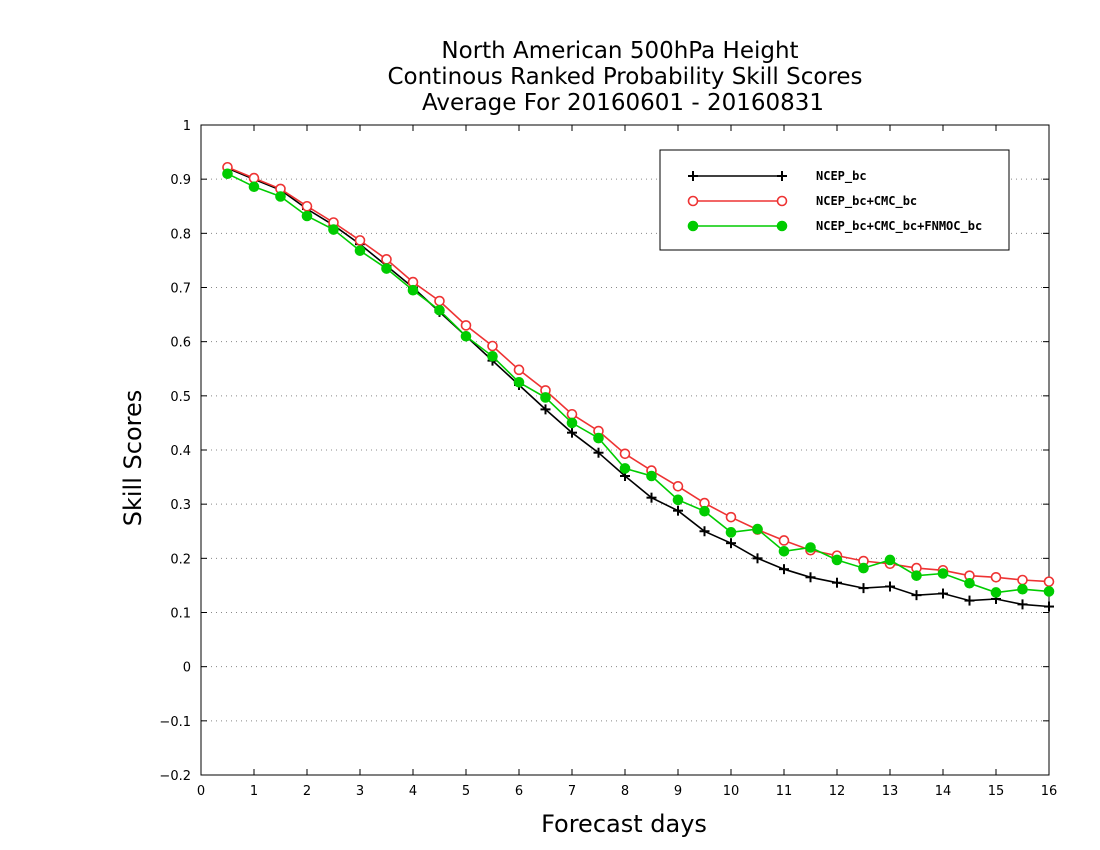 The image size is (1100, 850). What do you see at coordinates (180, 451) in the screenshot?
I see `y-tick-label: 0.4` at bounding box center [180, 451].